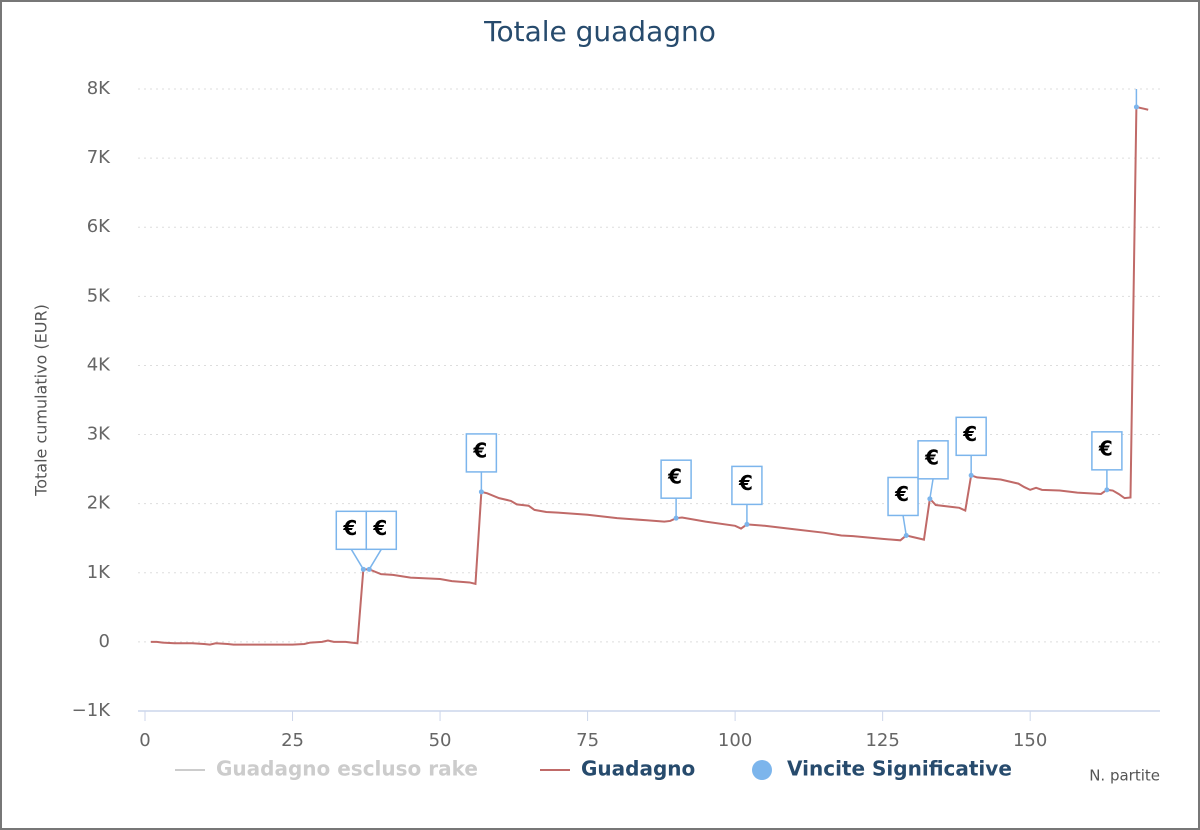 Image resolution: width=1200 pixels, height=830 pixels. I want to click on y-tick-label: 2K, so click(99, 503).